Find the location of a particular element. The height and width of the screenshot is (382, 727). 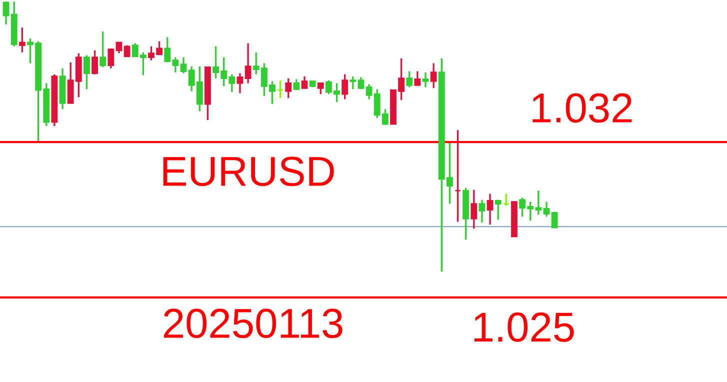

annotation: EURUSD is located at coordinates (248, 171).